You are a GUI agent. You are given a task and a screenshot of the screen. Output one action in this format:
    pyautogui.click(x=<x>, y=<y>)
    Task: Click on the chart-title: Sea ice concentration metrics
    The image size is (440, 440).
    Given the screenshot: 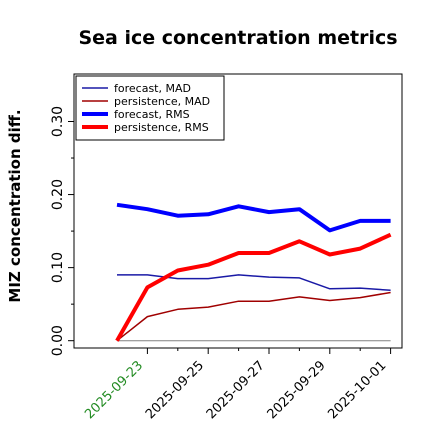 What is the action you would take?
    pyautogui.click(x=237, y=38)
    